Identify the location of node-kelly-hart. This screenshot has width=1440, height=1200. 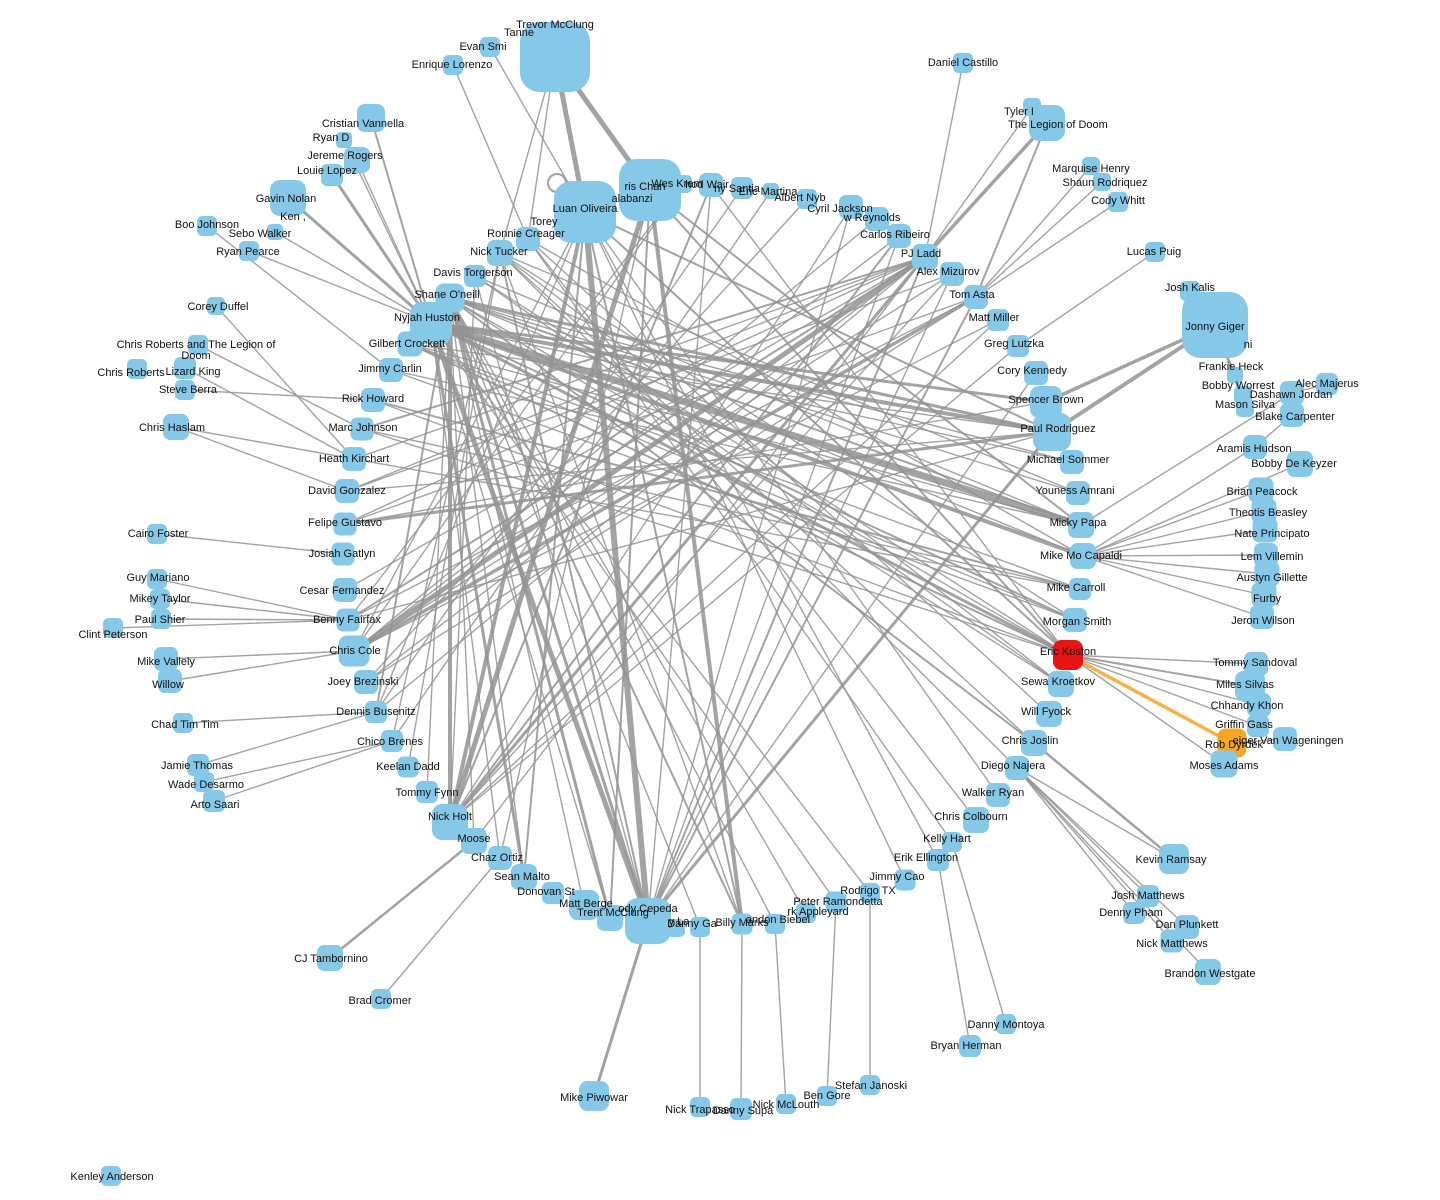
(952, 842).